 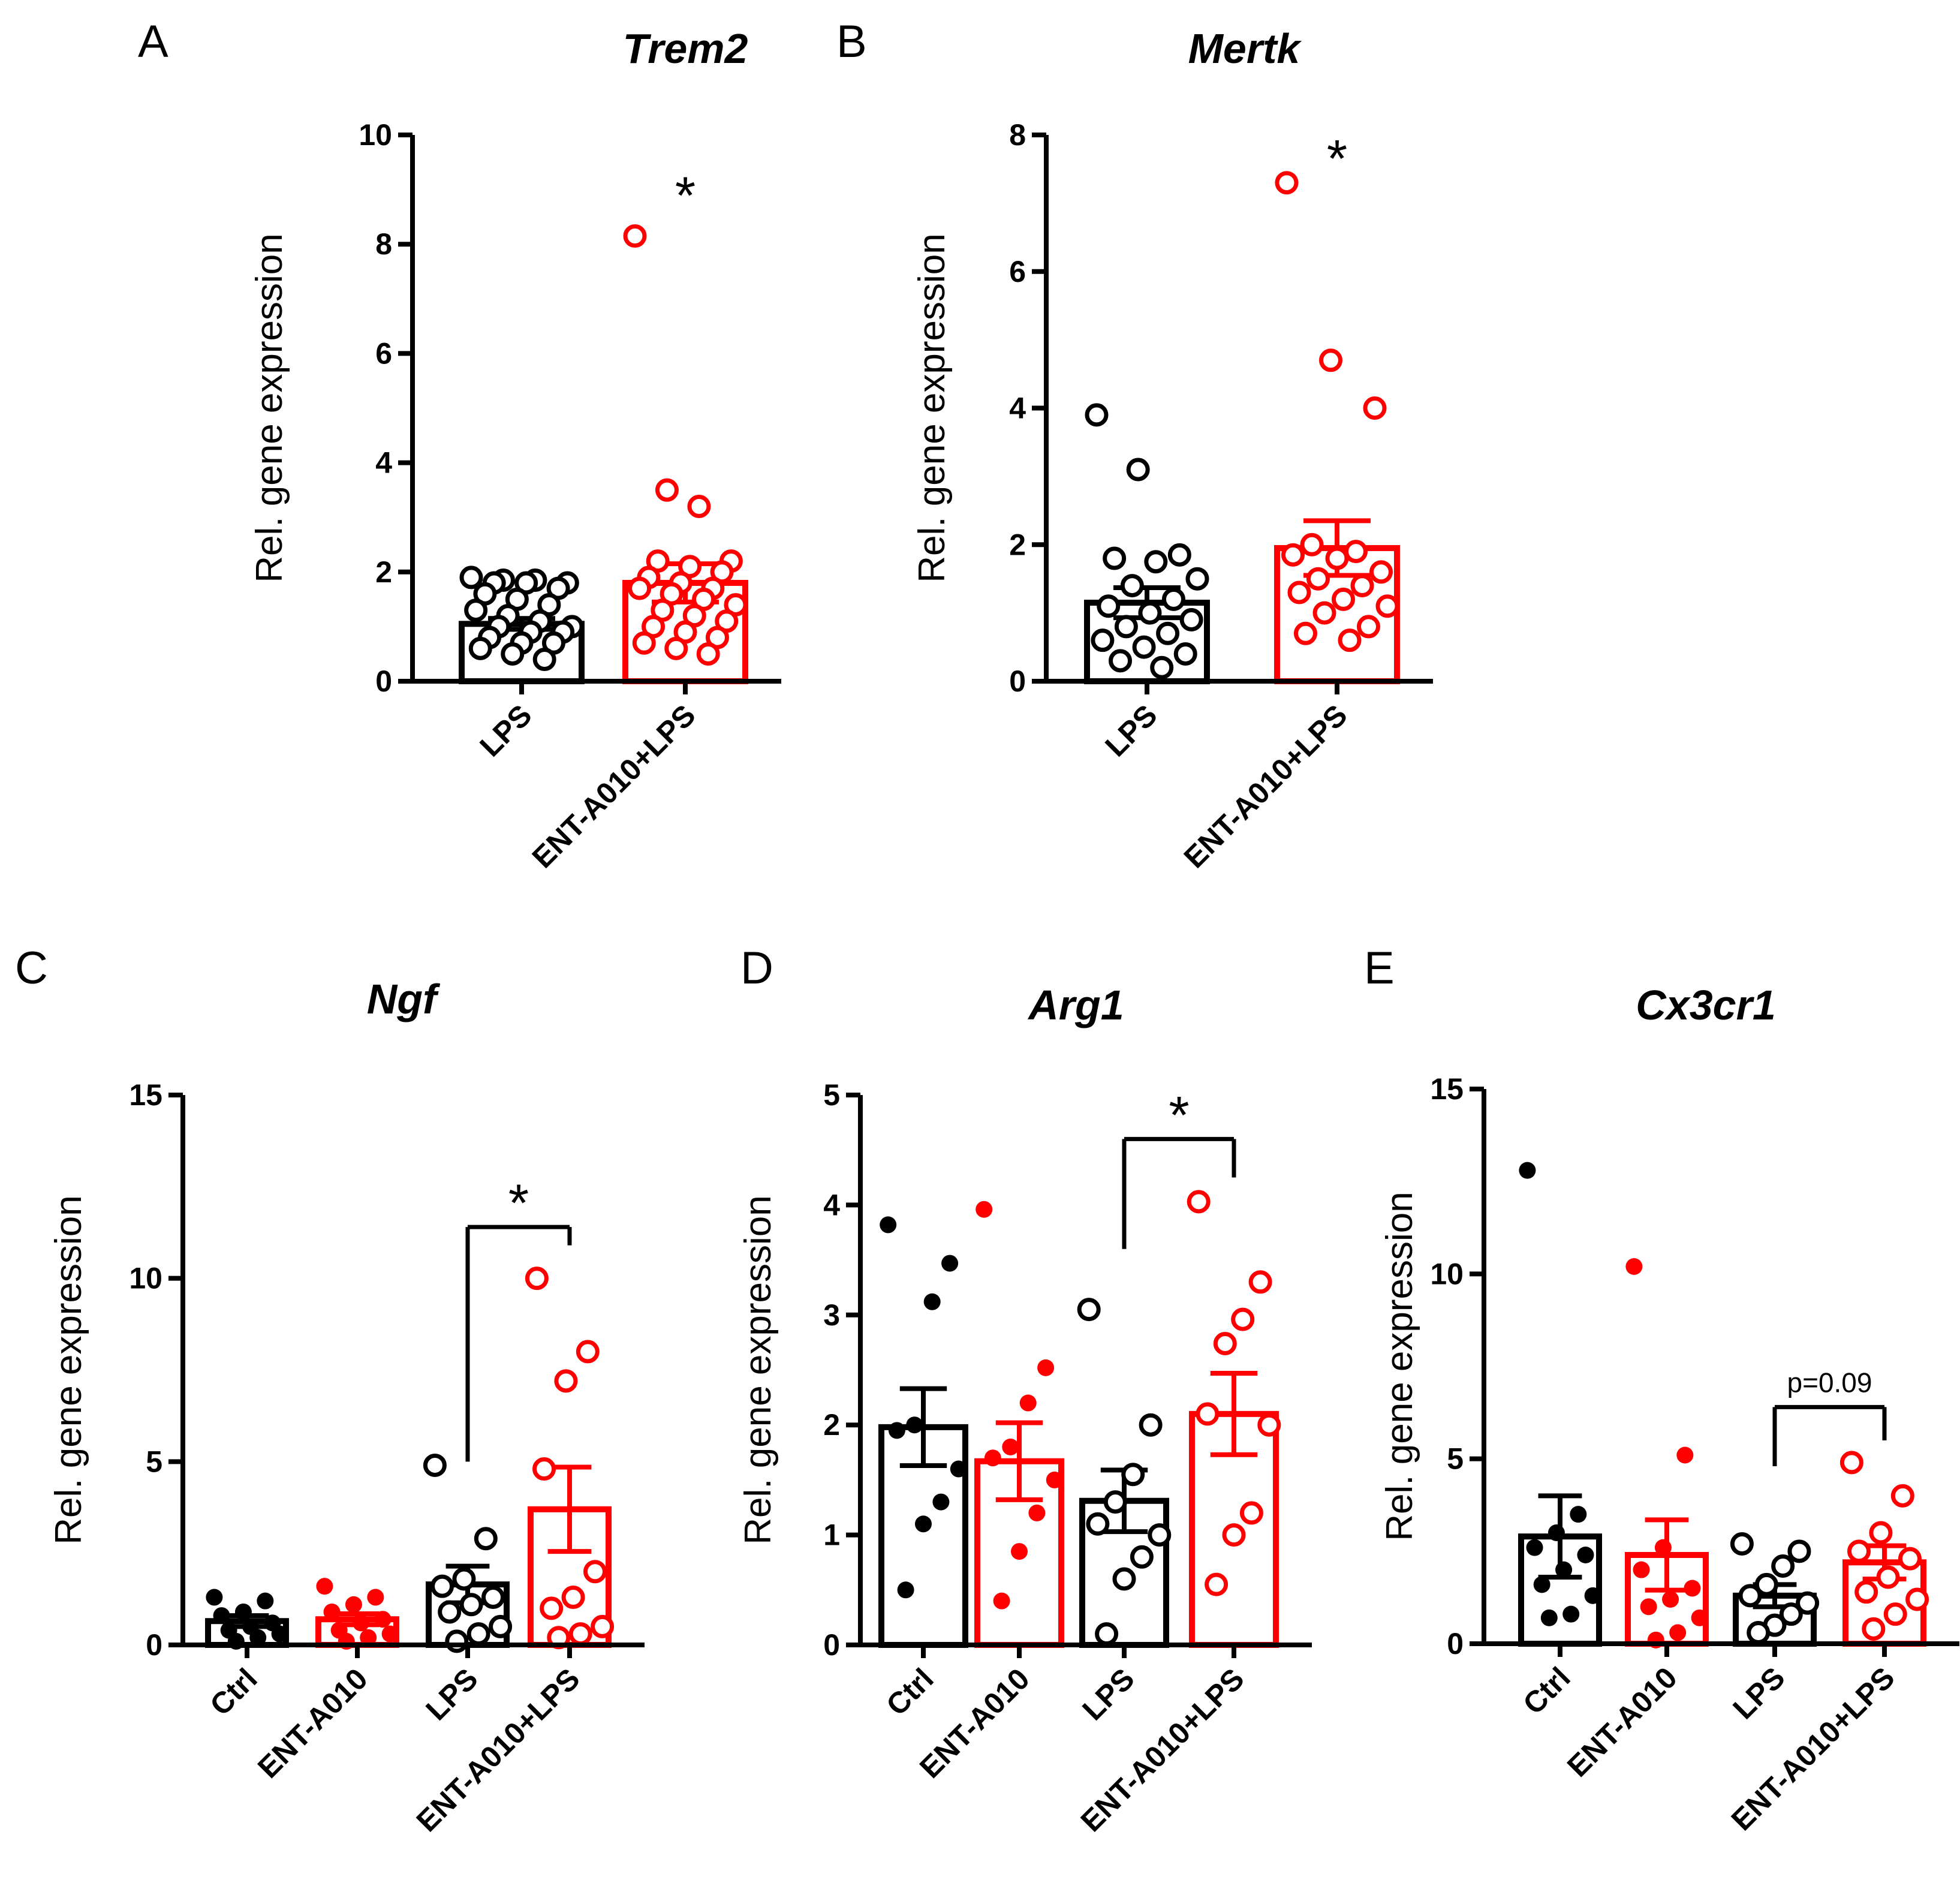 What do you see at coordinates (383, 353) in the screenshot?
I see `y-tick-label: 6` at bounding box center [383, 353].